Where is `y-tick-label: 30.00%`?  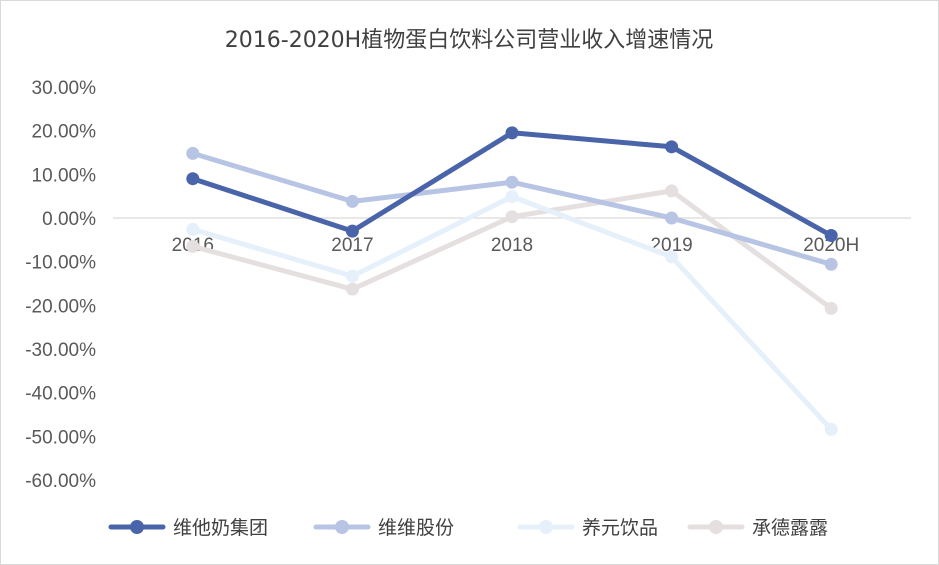 y-tick-label: 30.00% is located at coordinates (64, 88).